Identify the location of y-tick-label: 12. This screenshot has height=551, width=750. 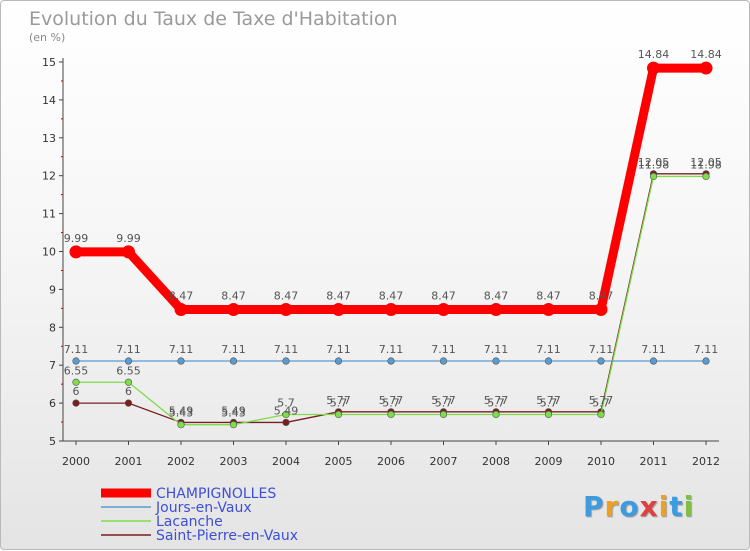
(49, 176).